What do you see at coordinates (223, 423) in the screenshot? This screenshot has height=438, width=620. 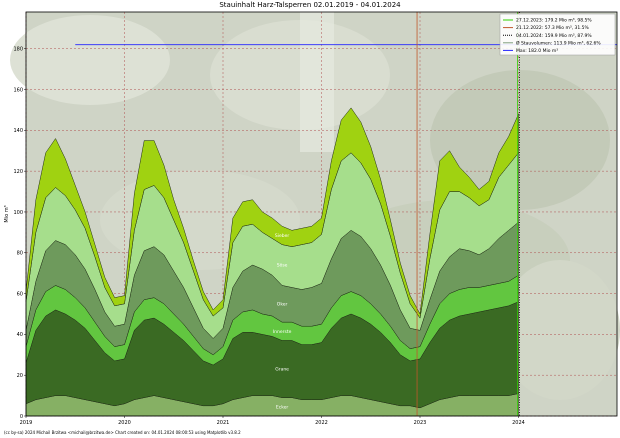 I see `x-tick-label: 2021` at bounding box center [223, 423].